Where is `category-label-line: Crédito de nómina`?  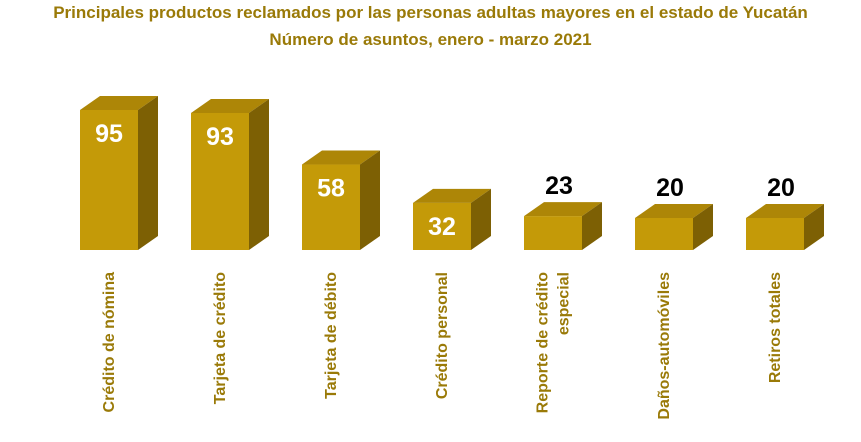 category-label-line: Crédito de nómina is located at coordinates (109, 342).